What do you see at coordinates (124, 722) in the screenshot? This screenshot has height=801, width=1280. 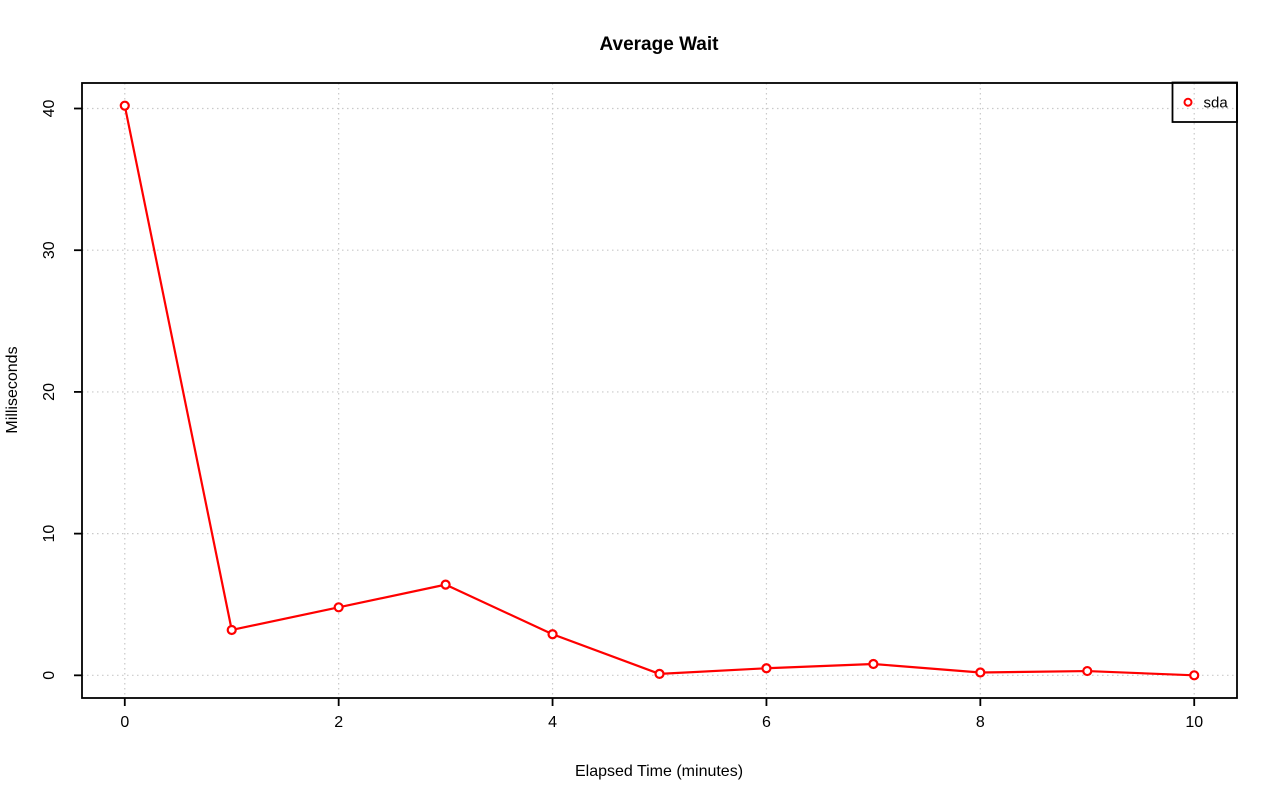 I see `x-tick-label: 0` at bounding box center [124, 722].